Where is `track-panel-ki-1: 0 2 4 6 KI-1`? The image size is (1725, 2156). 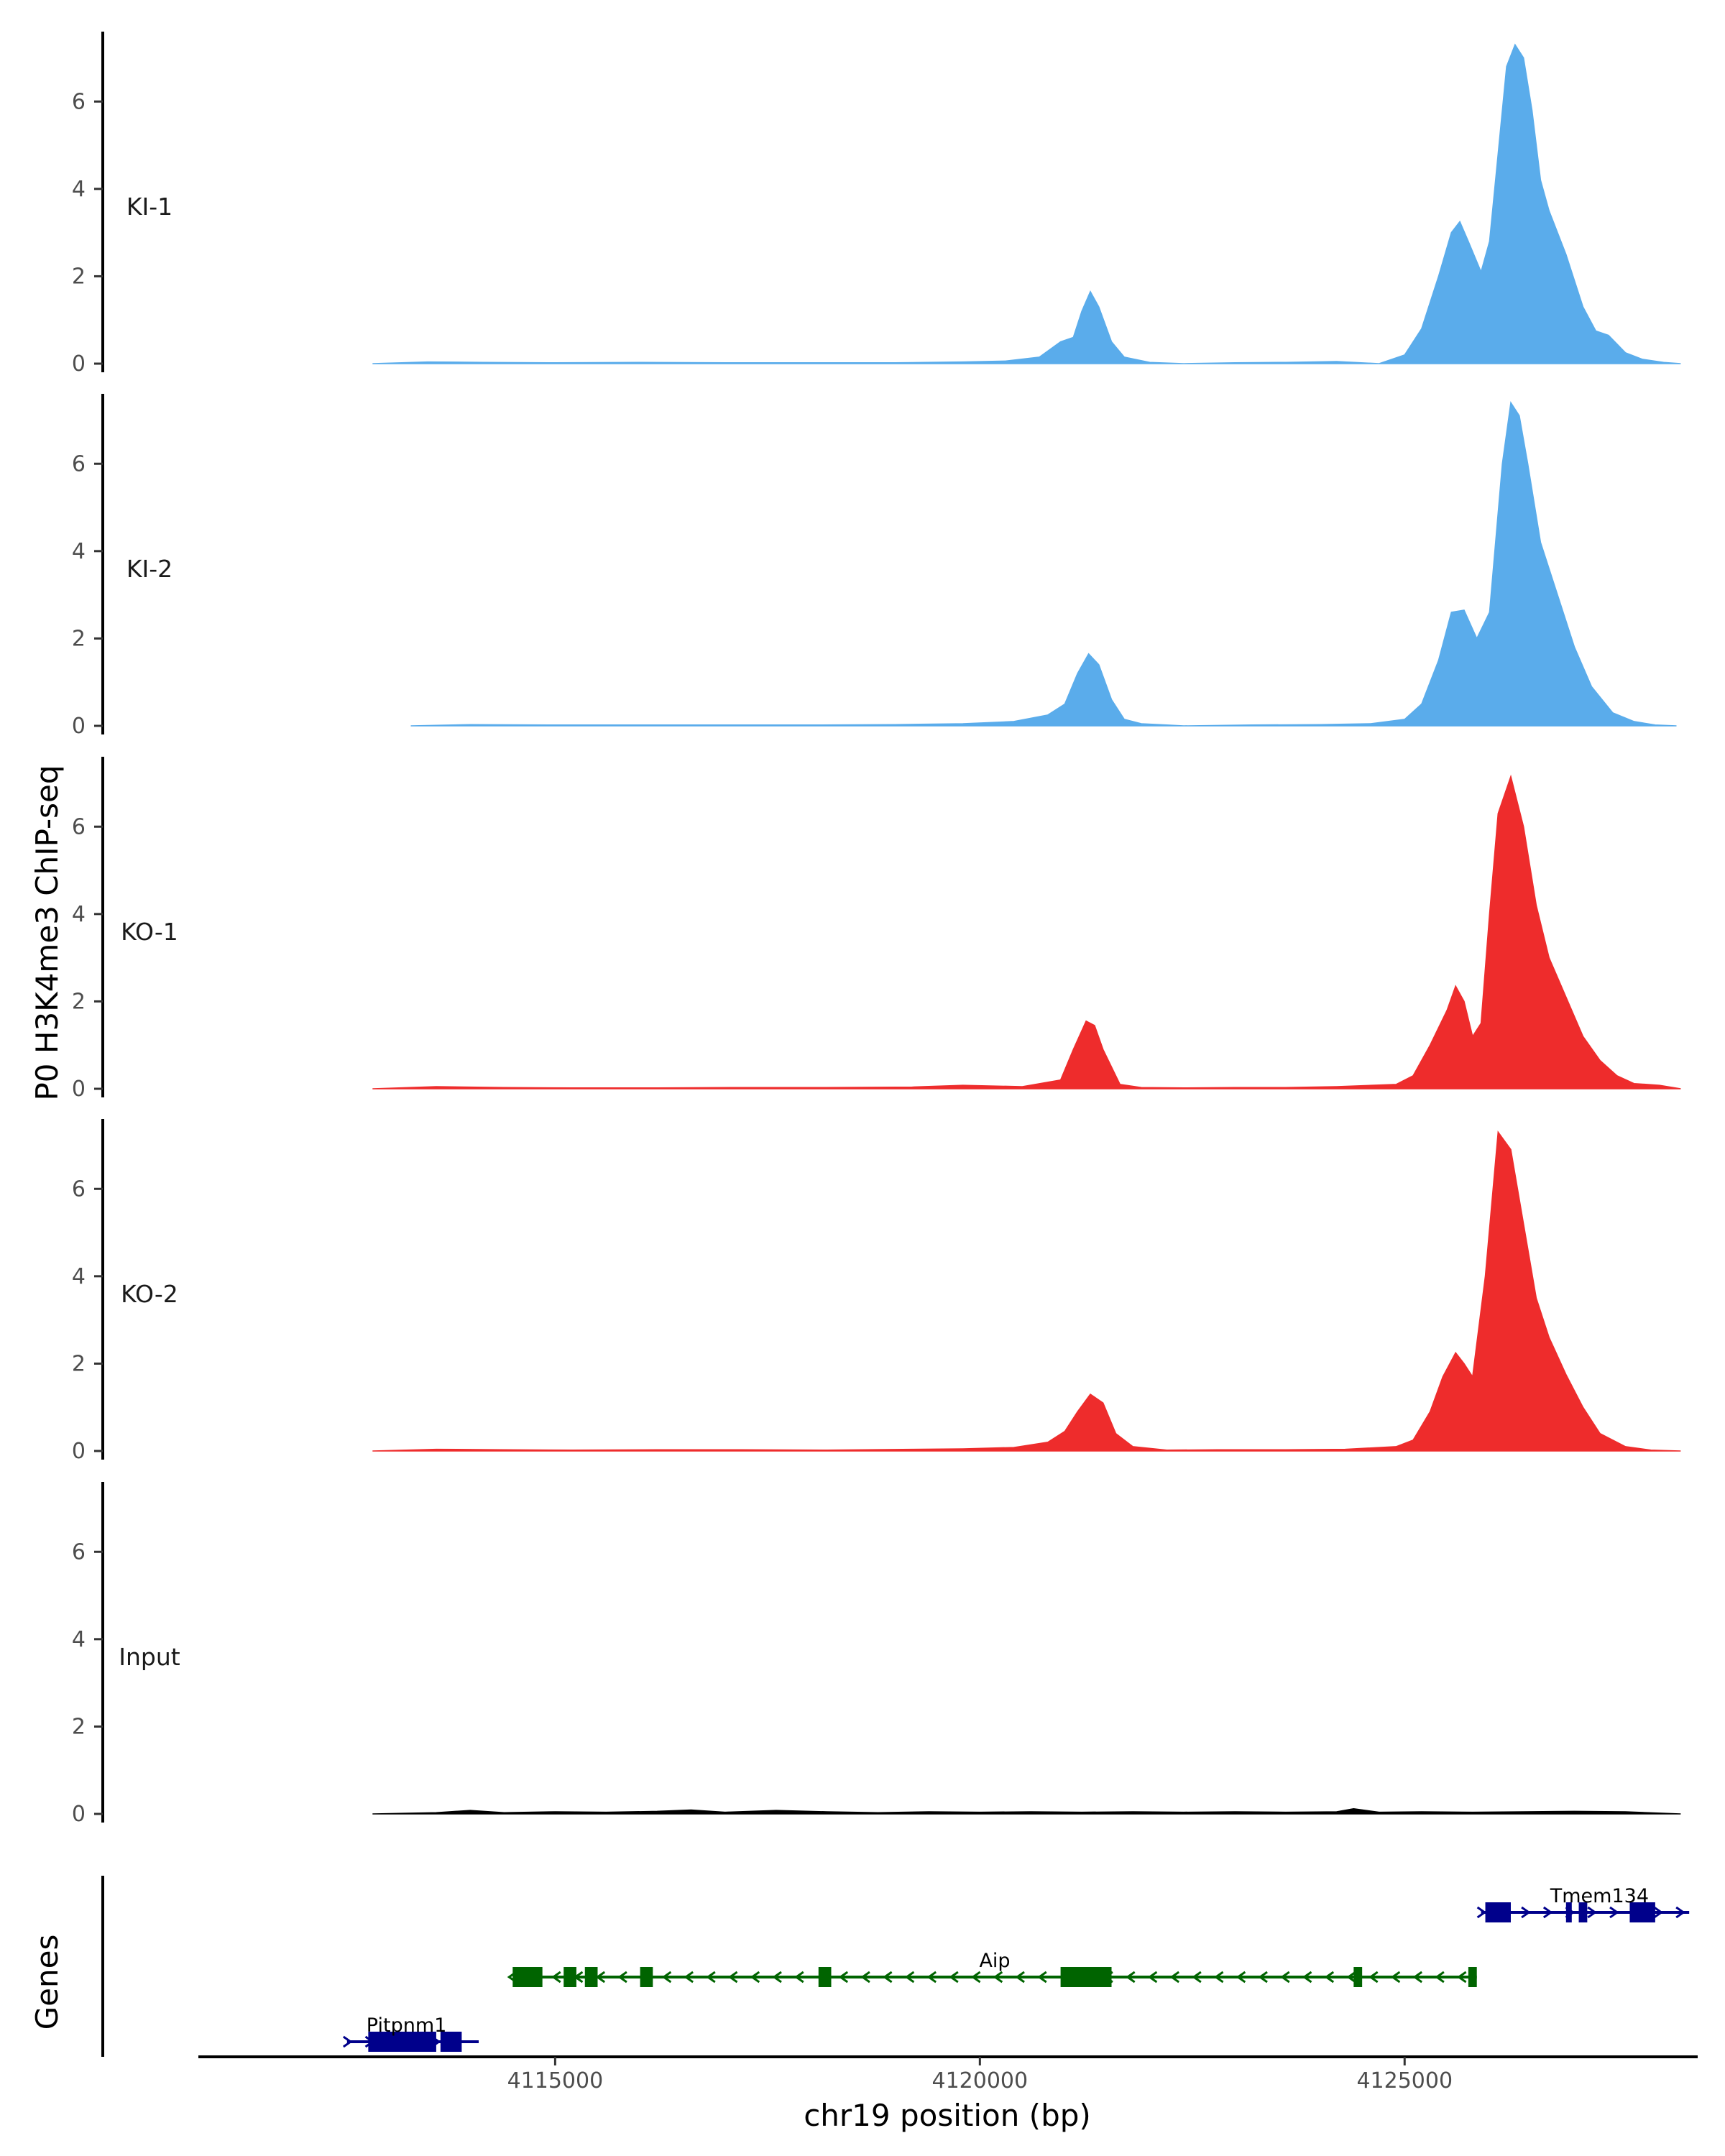 track-panel-ki-1: 0 2 4 6 KI-1 is located at coordinates (876, 204).